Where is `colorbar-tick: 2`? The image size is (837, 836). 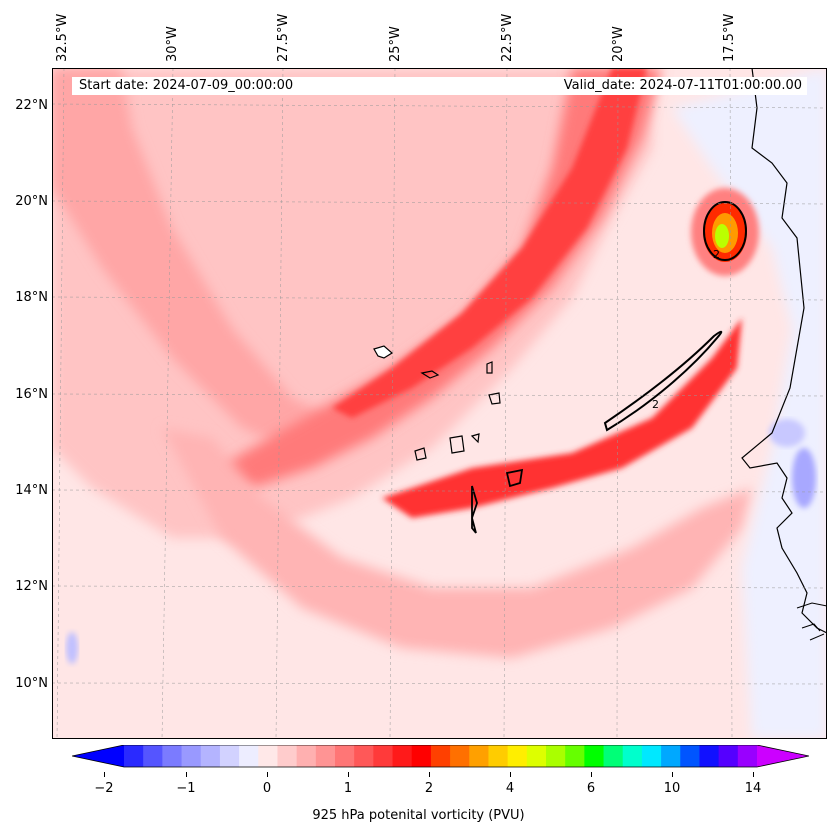
colorbar-tick: 2 is located at coordinates (429, 788).